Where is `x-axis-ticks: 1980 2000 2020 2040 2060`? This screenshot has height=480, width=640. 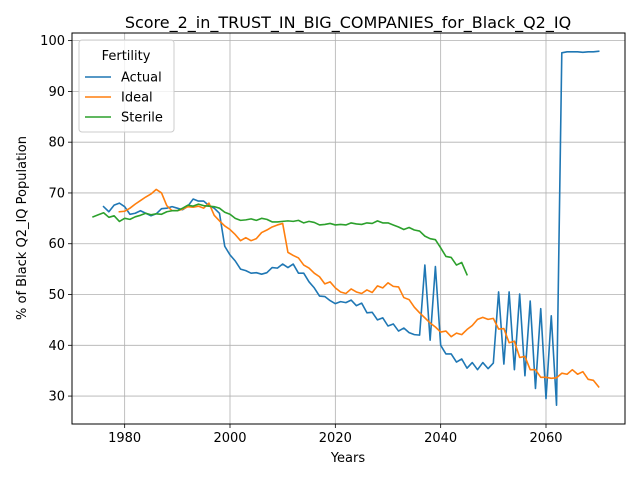 x-axis-ticks: 1980 2000 2020 2040 2060 is located at coordinates (335, 435).